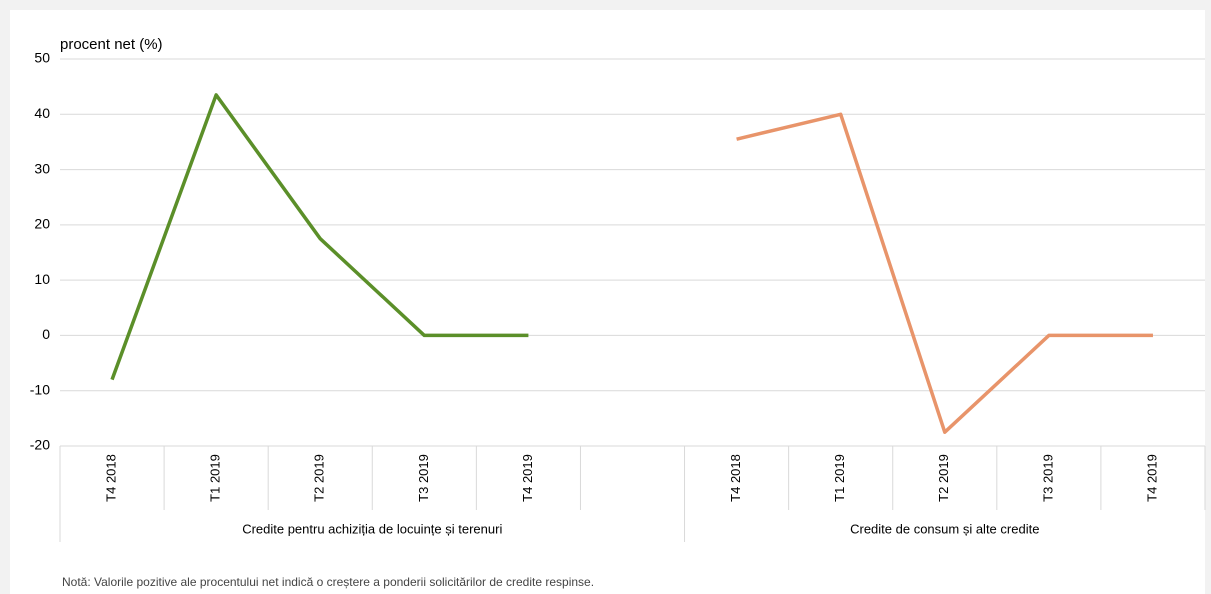 This screenshot has height=594, width=1211. What do you see at coordinates (42, 58) in the screenshot?
I see `y-tick-label: 50` at bounding box center [42, 58].